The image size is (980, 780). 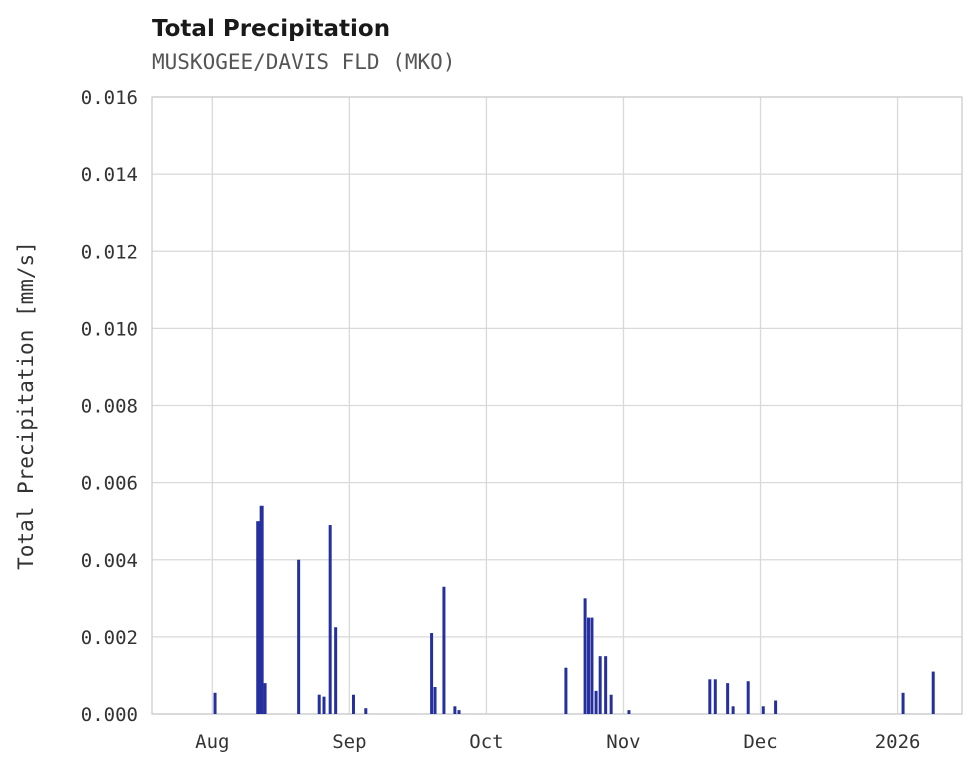 I want to click on y-tick-label: 0.014, so click(x=109, y=175).